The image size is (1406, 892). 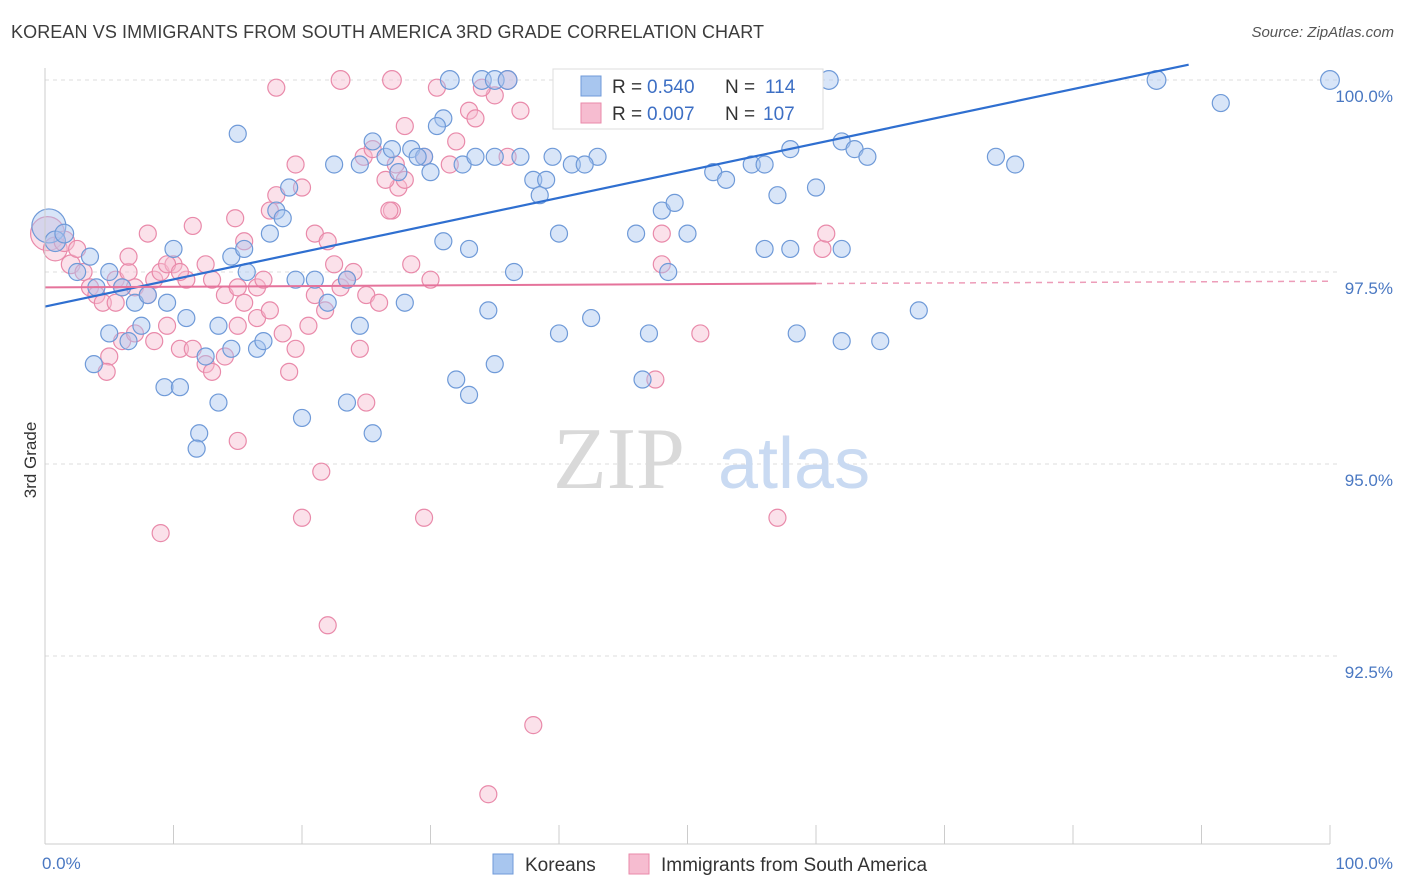 I want to click on stats-legend: R = 0.540 N = 114 R = 0.007 N = 107, so click(x=688, y=99).